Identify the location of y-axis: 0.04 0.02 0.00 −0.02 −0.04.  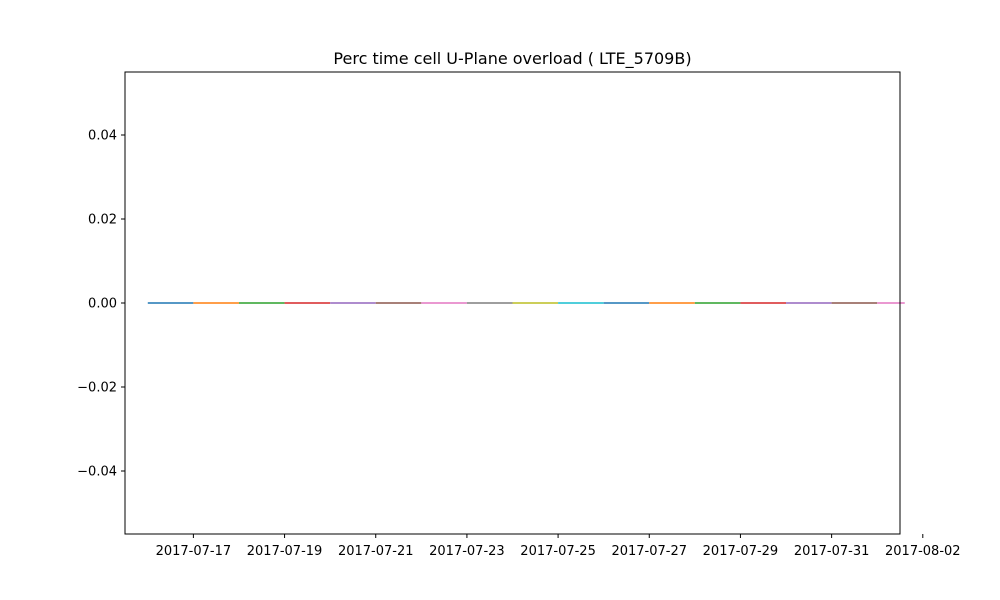
(101, 304).